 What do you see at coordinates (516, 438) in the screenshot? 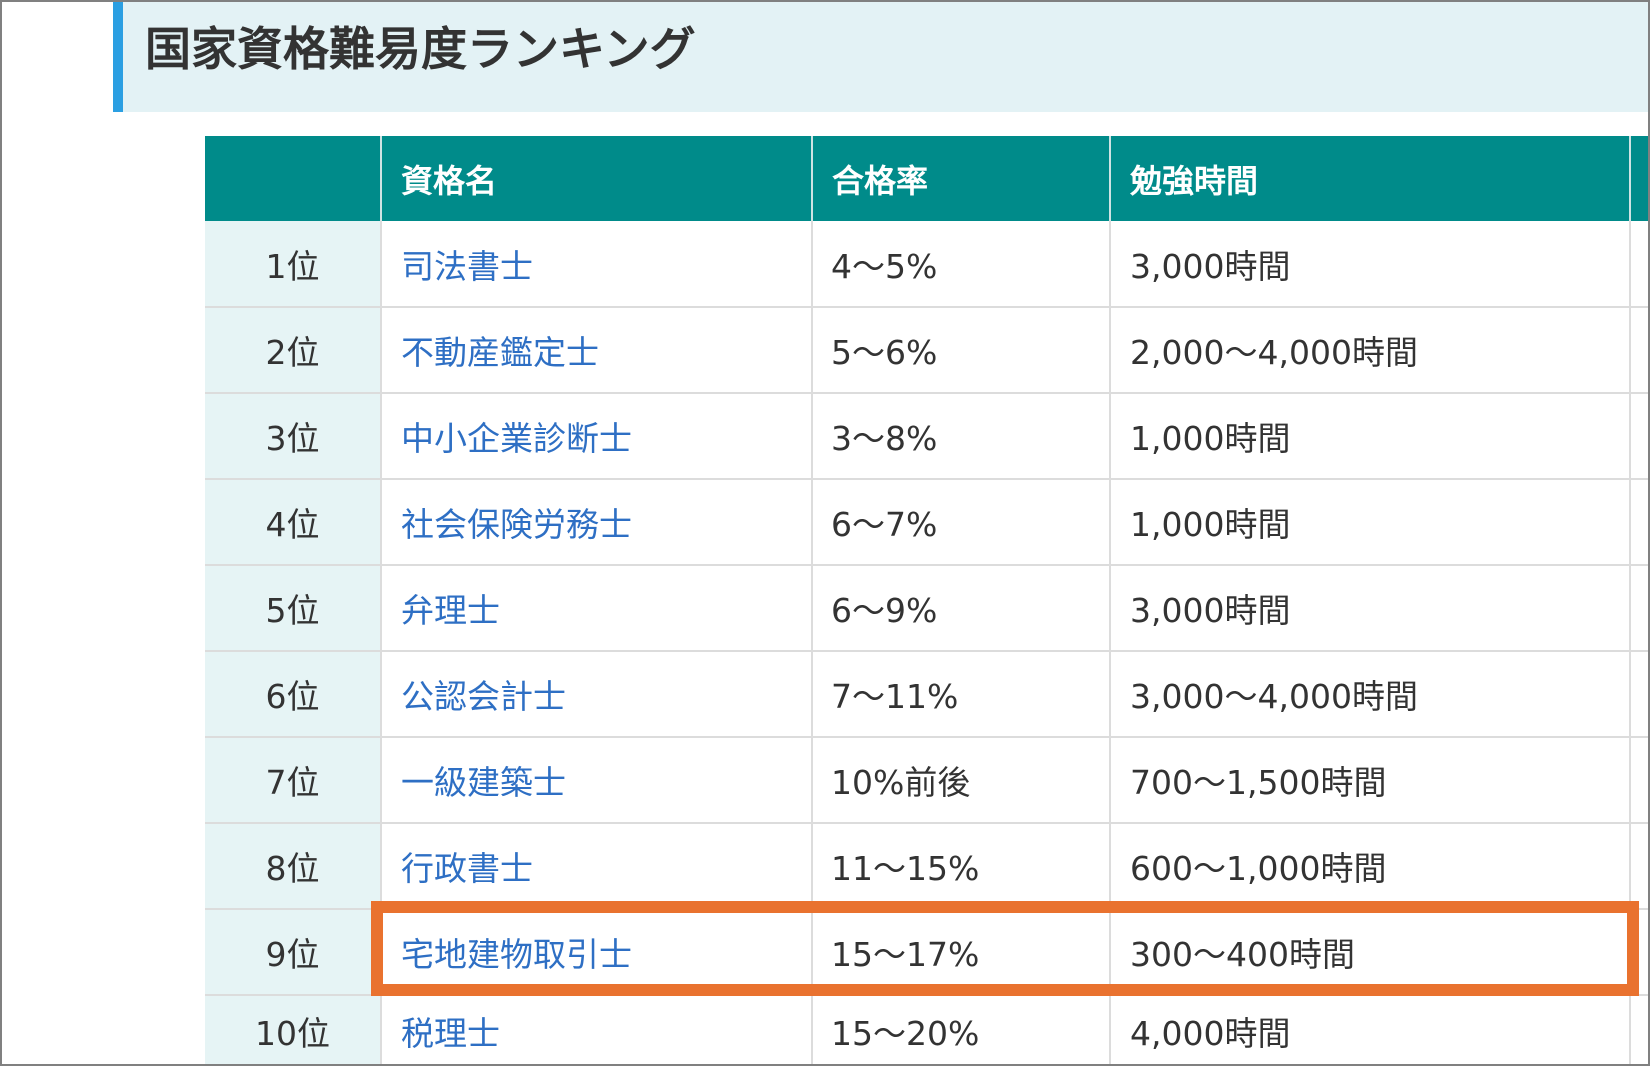
I see `qualification-link: 中小企業診断士` at bounding box center [516, 438].